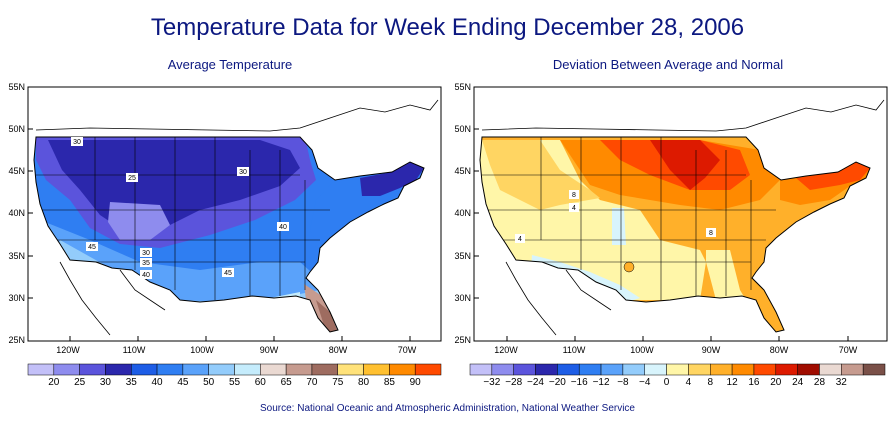  What do you see at coordinates (146, 263) in the screenshot?
I see `left-contour-label: 35` at bounding box center [146, 263].